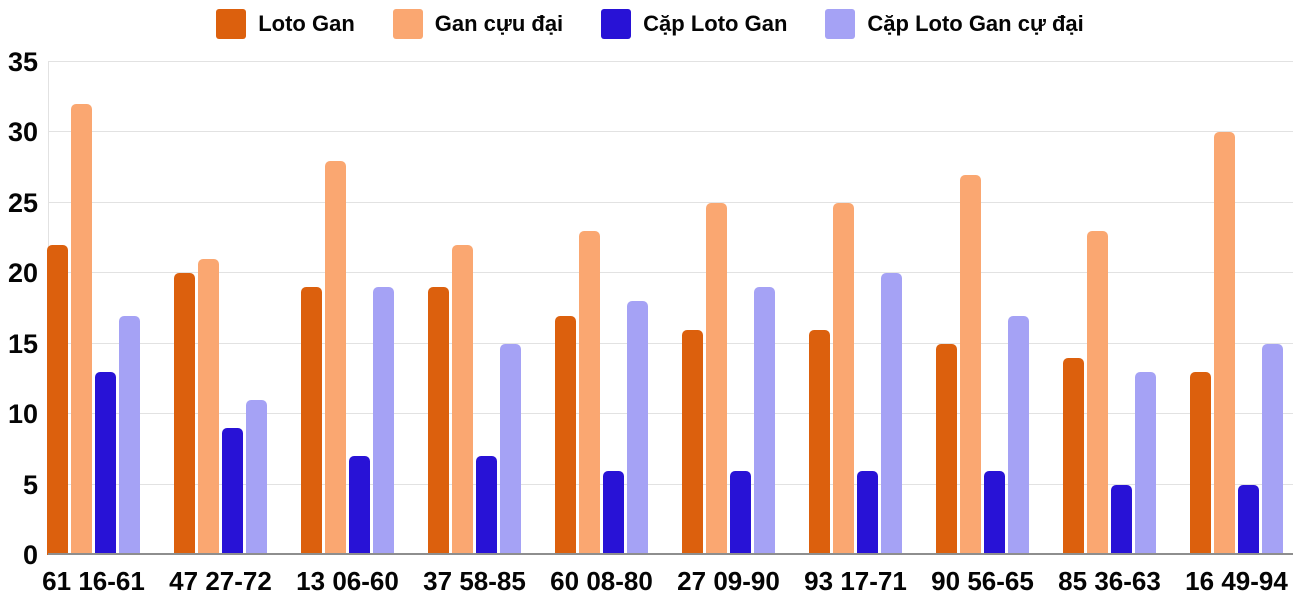  What do you see at coordinates (22, 62) in the screenshot?
I see `y-tick-label: 35` at bounding box center [22, 62].